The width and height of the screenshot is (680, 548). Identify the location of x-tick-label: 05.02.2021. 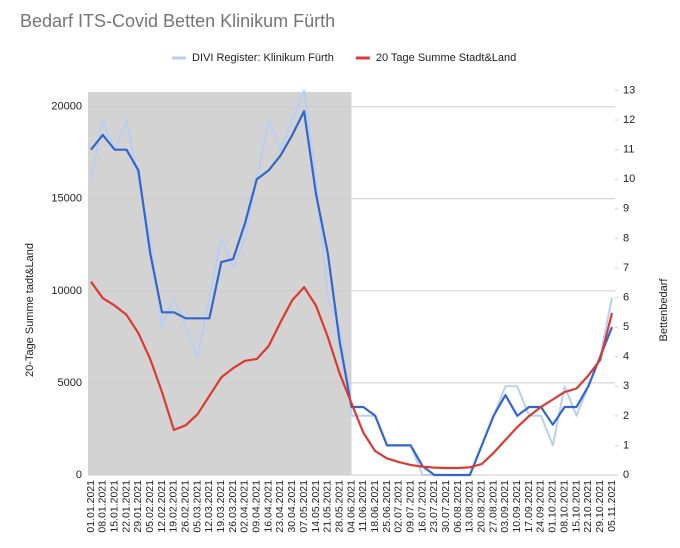
(150, 506).